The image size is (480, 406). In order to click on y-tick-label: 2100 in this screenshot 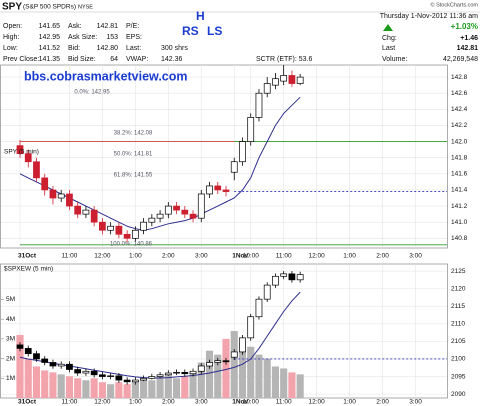, I will do `click(458, 359)`.